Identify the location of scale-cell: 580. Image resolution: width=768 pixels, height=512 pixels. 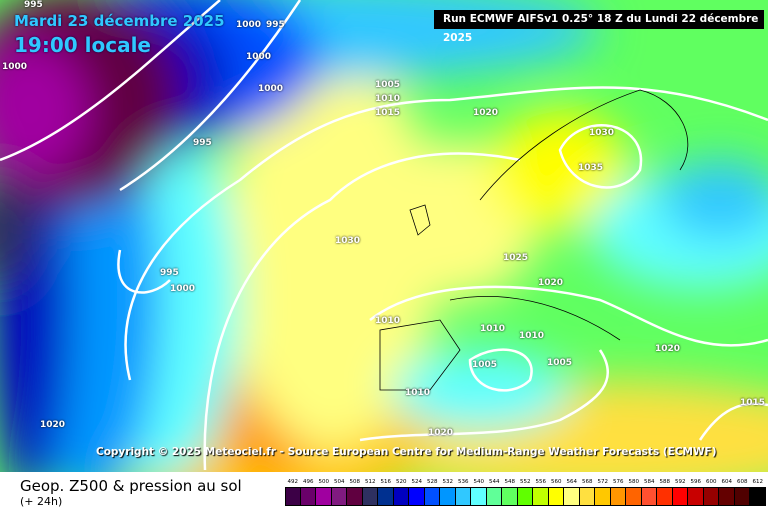
(634, 491).